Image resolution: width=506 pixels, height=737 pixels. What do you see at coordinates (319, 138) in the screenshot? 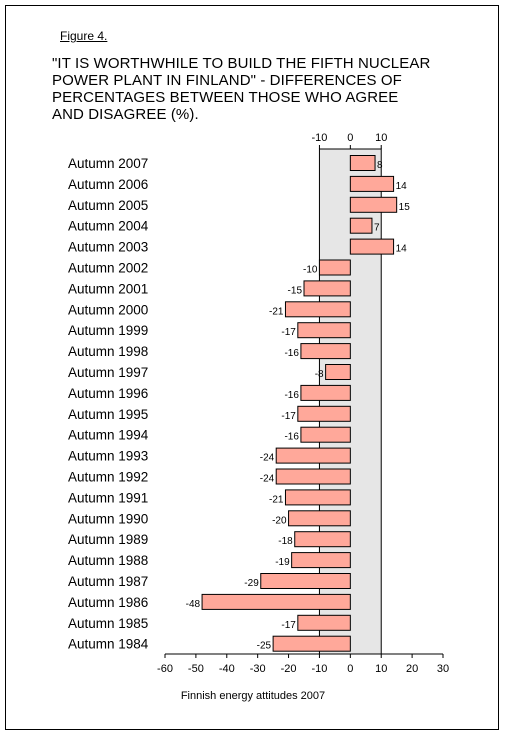
I see `top-tick-label: -10` at bounding box center [319, 138].